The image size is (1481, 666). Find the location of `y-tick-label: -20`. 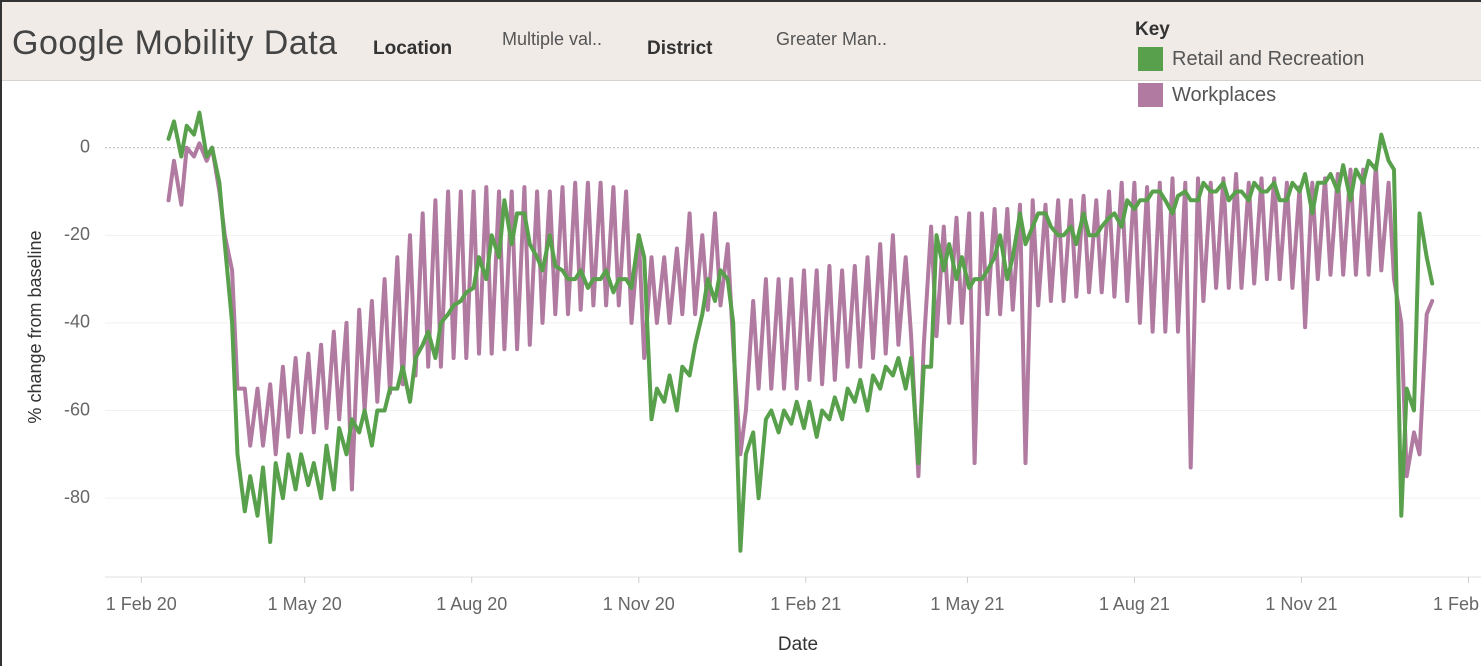

y-tick-label: -20 is located at coordinates (77, 234).